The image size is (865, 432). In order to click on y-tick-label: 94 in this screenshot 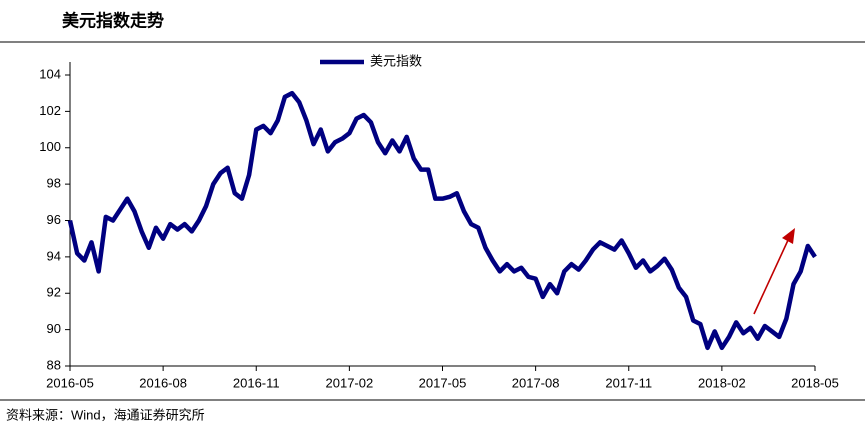, I will do `click(54, 255)`.